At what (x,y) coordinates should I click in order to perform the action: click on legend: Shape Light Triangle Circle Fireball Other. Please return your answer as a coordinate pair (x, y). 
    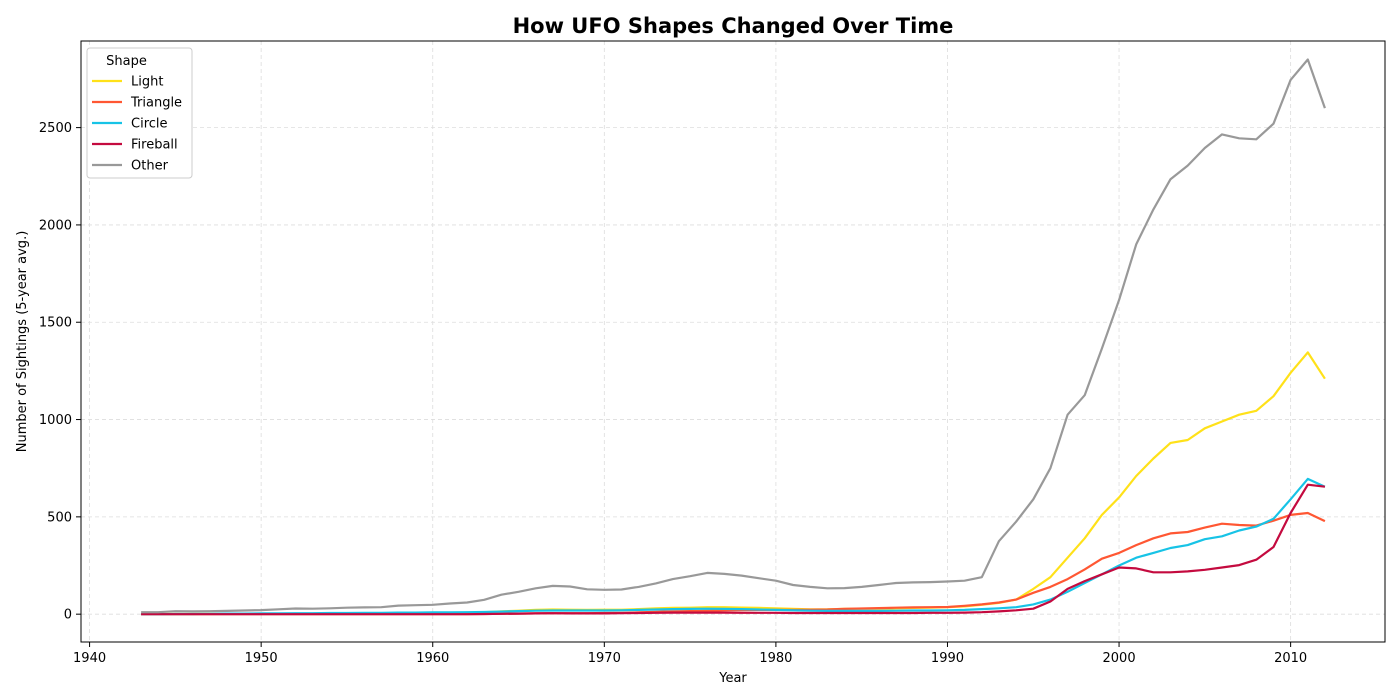
    Looking at the image, I should click on (139, 113).